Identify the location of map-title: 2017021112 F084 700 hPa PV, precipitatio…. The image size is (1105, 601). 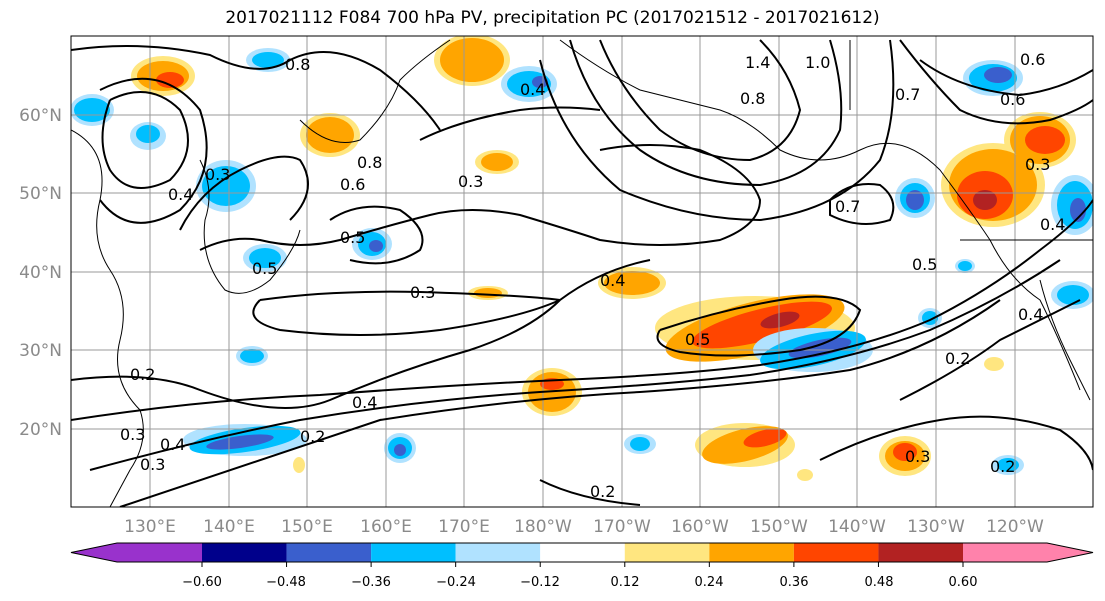
(552, 18).